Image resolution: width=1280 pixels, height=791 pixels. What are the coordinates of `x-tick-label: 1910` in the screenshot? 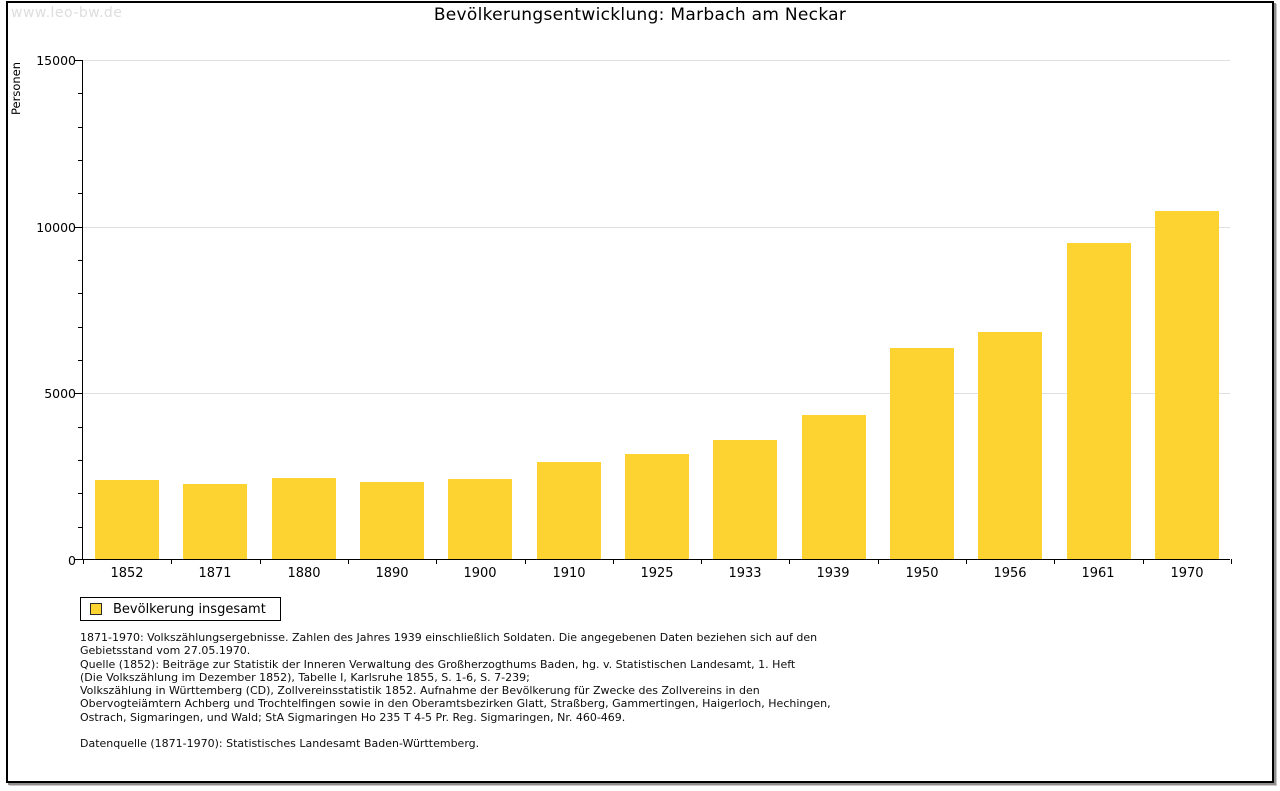 It's located at (569, 573).